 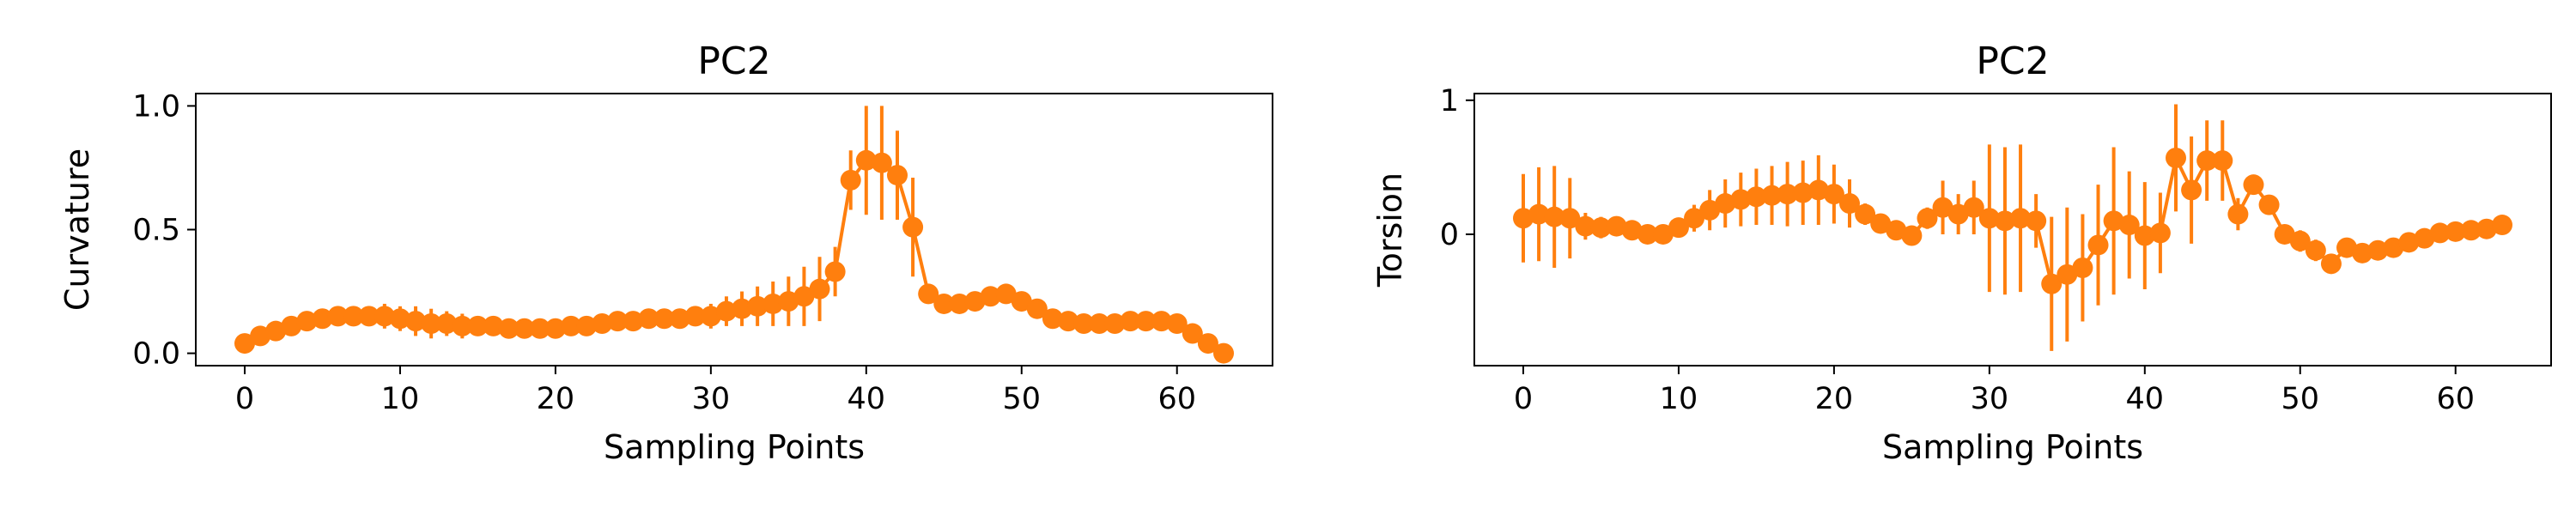 What do you see at coordinates (156, 231) in the screenshot?
I see `y-tick-label: 0.5` at bounding box center [156, 231].